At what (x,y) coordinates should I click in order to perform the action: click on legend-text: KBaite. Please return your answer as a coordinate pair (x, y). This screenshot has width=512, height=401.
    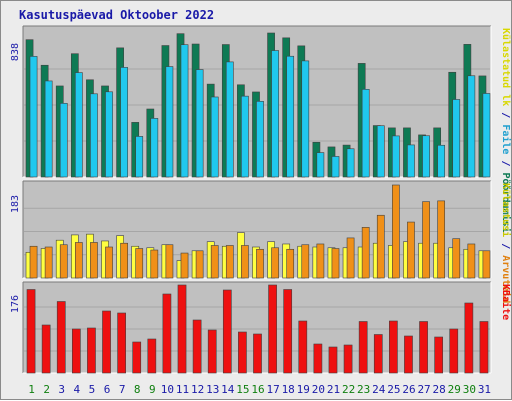
    Looking at the image, I should click on (506, 302).